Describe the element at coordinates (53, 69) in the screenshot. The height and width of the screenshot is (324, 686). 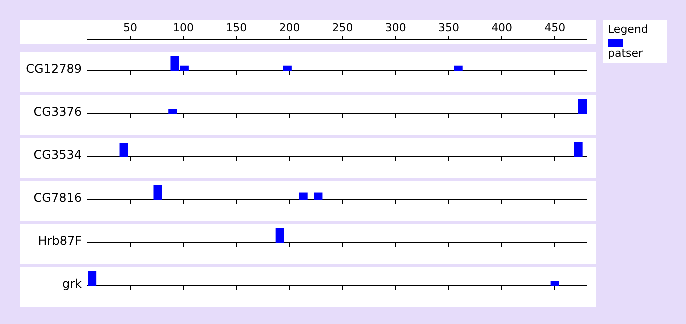
I see `y-axis-title: CG12789` at that location.